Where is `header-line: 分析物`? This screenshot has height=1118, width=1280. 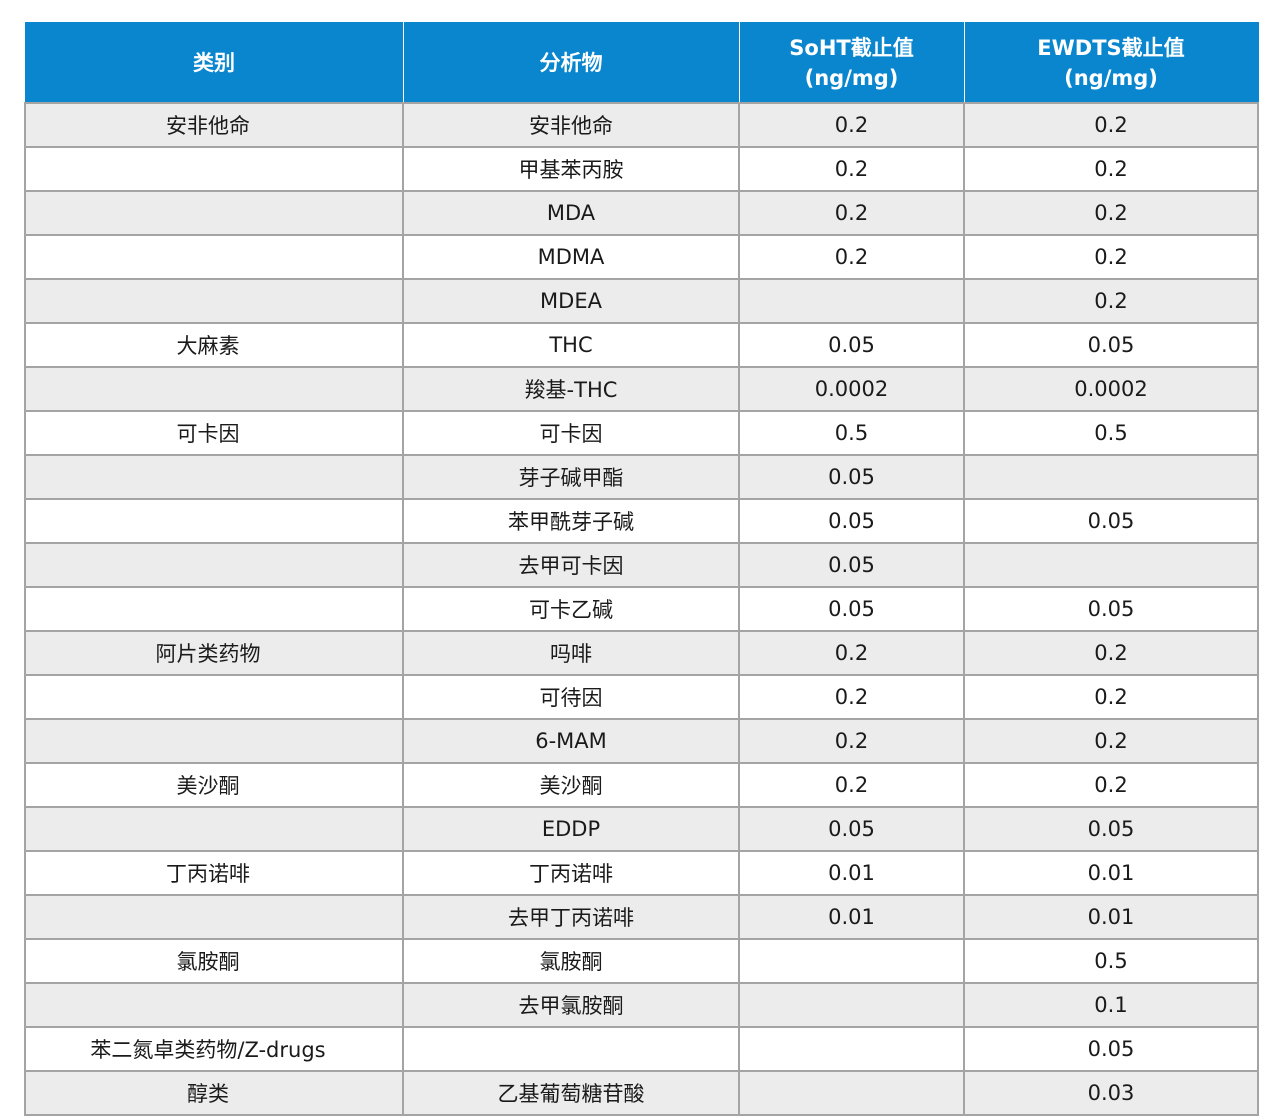
header-line: 分析物 is located at coordinates (571, 62).